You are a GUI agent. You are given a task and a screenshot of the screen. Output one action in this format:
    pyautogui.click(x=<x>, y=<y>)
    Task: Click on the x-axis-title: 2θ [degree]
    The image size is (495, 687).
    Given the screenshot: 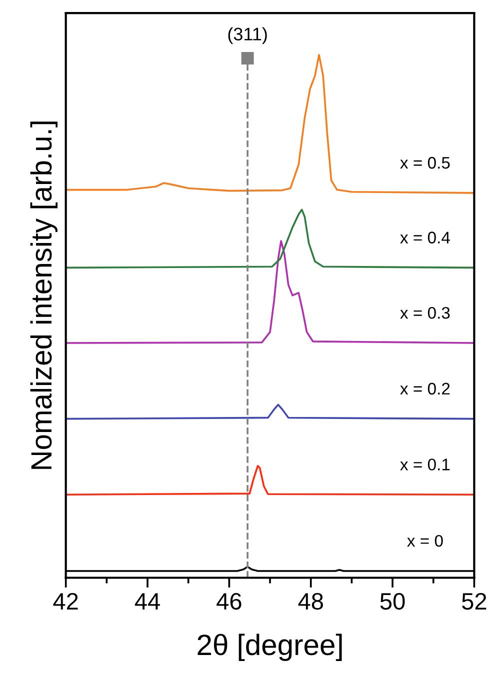 What is the action you would take?
    pyautogui.click(x=270, y=647)
    